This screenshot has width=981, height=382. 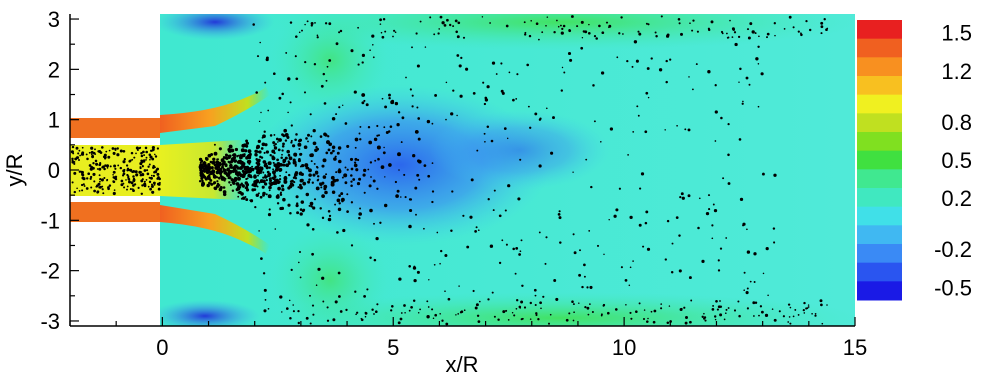 What do you see at coordinates (953, 161) in the screenshot?
I see `colorbar-ticks: 1.5 1.2 0.8 0.5 0.2 -0.2 -0.5` at bounding box center [953, 161].